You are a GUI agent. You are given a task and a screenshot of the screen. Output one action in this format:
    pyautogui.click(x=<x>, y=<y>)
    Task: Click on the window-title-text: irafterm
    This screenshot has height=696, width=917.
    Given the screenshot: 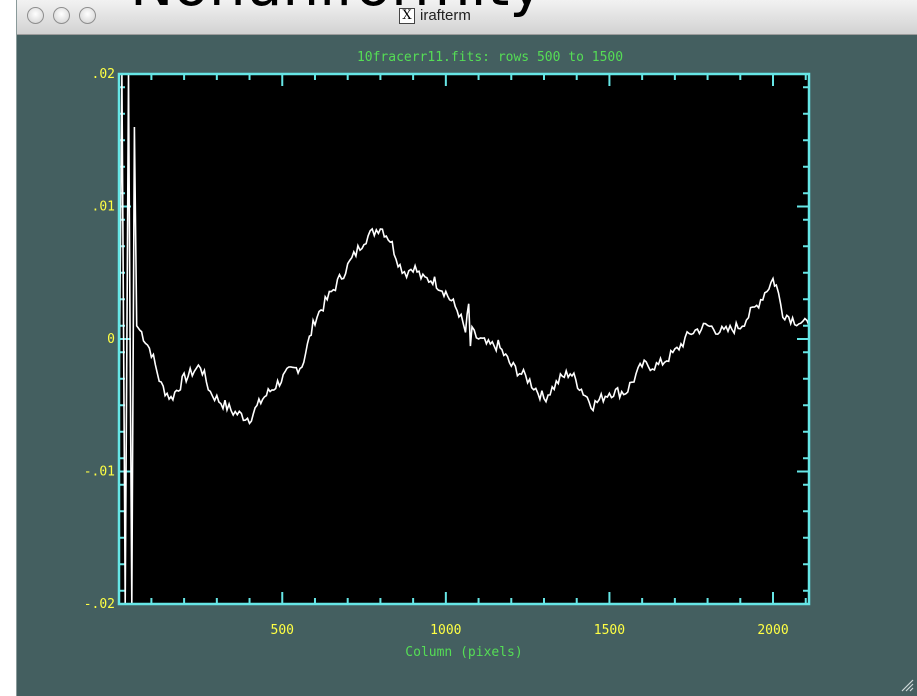 What is the action you would take?
    pyautogui.click(x=445, y=15)
    